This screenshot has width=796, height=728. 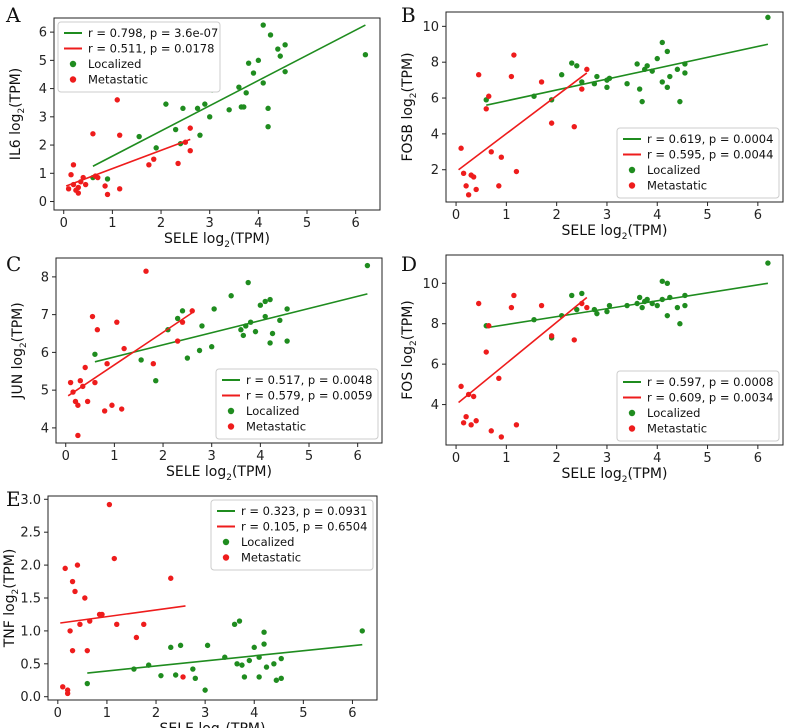 I want to click on legend-label: r = 0.597, p = 0.0008, so click(x=710, y=382).